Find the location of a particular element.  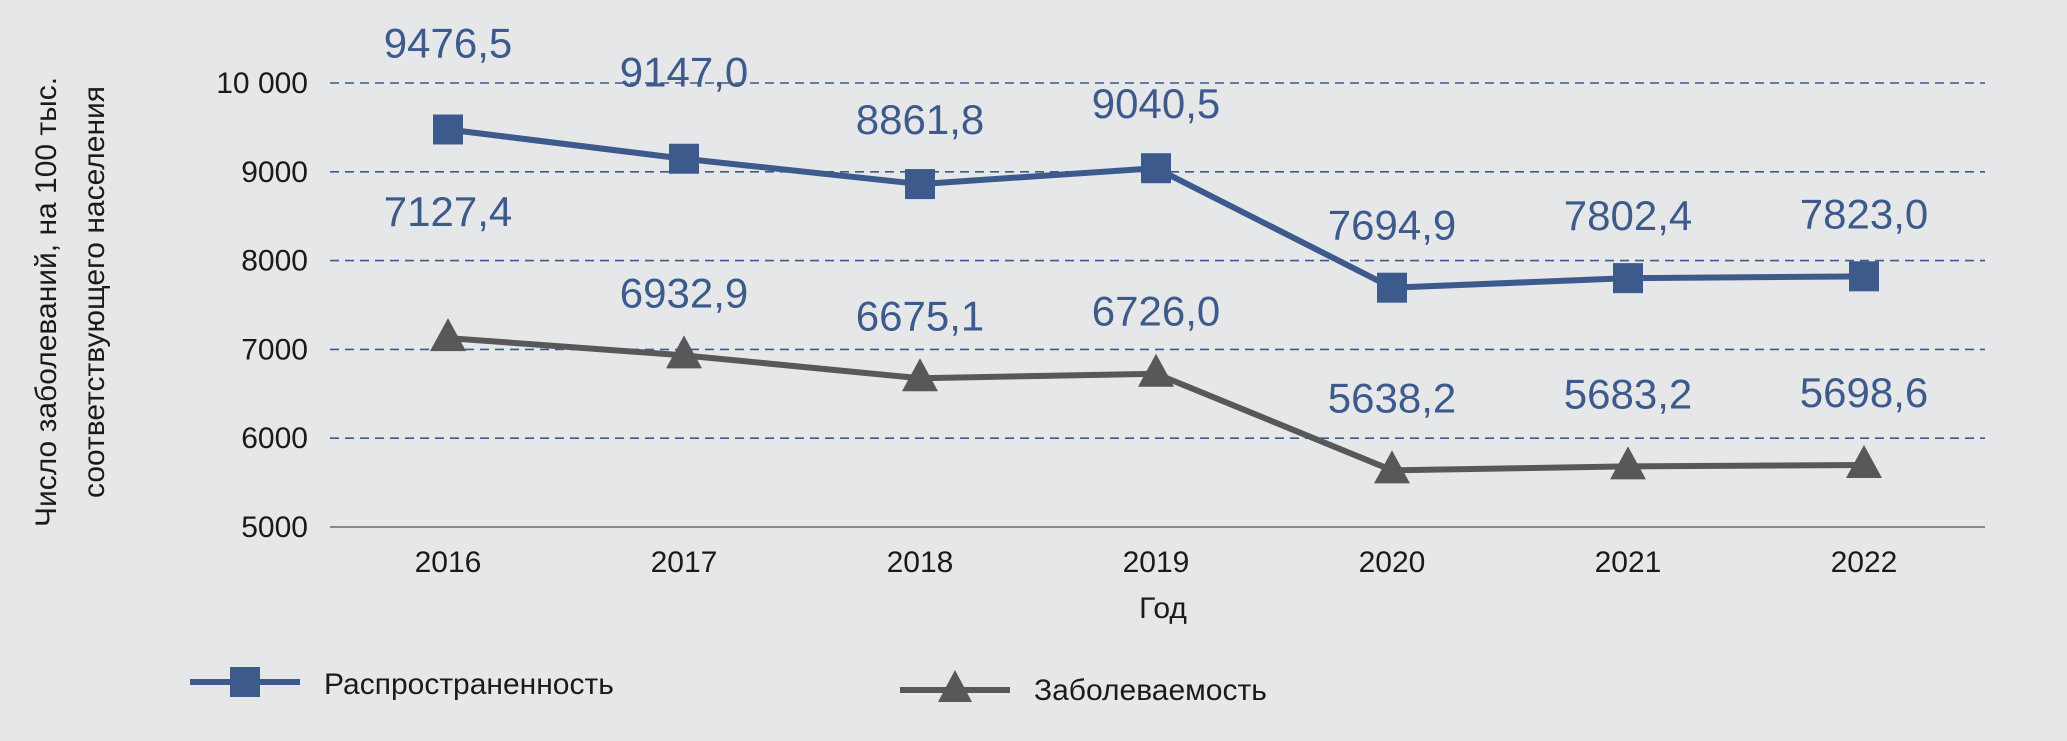

x-tick-label: 2018 is located at coordinates (920, 562).